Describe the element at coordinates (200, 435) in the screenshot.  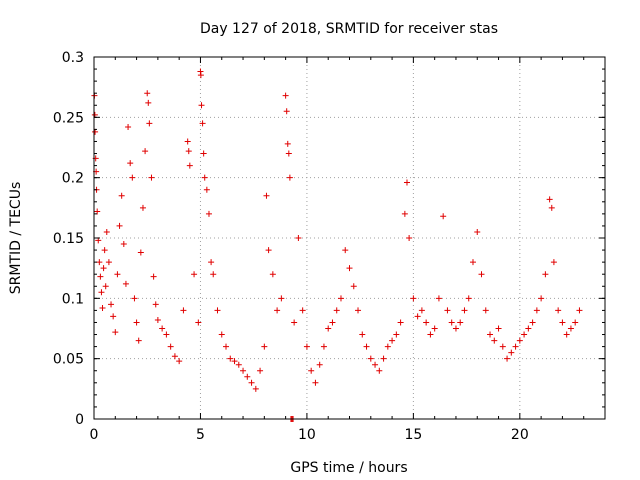
I see `x-tick-label: 5` at that location.